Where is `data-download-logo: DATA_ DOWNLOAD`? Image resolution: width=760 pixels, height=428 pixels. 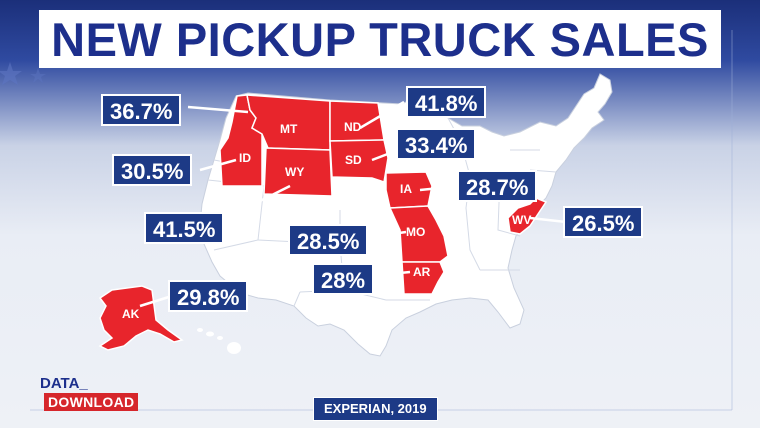
data-download-logo: DATA_ DOWNLOAD is located at coordinates (89, 393).